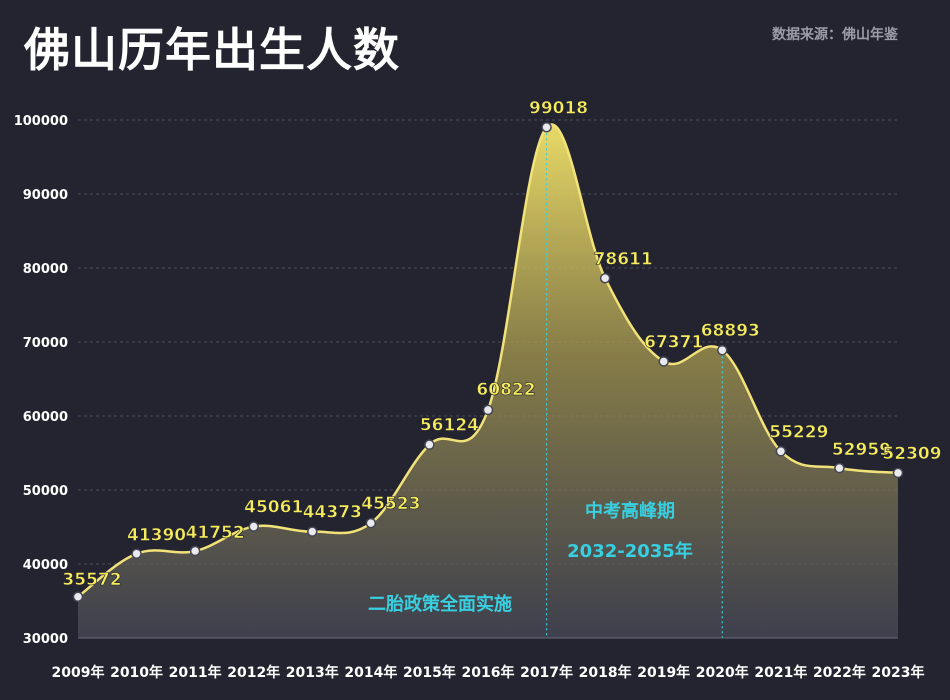 Image resolution: width=950 pixels, height=700 pixels. Describe the element at coordinates (45, 343) in the screenshot. I see `y-tick-label: 70000` at that location.